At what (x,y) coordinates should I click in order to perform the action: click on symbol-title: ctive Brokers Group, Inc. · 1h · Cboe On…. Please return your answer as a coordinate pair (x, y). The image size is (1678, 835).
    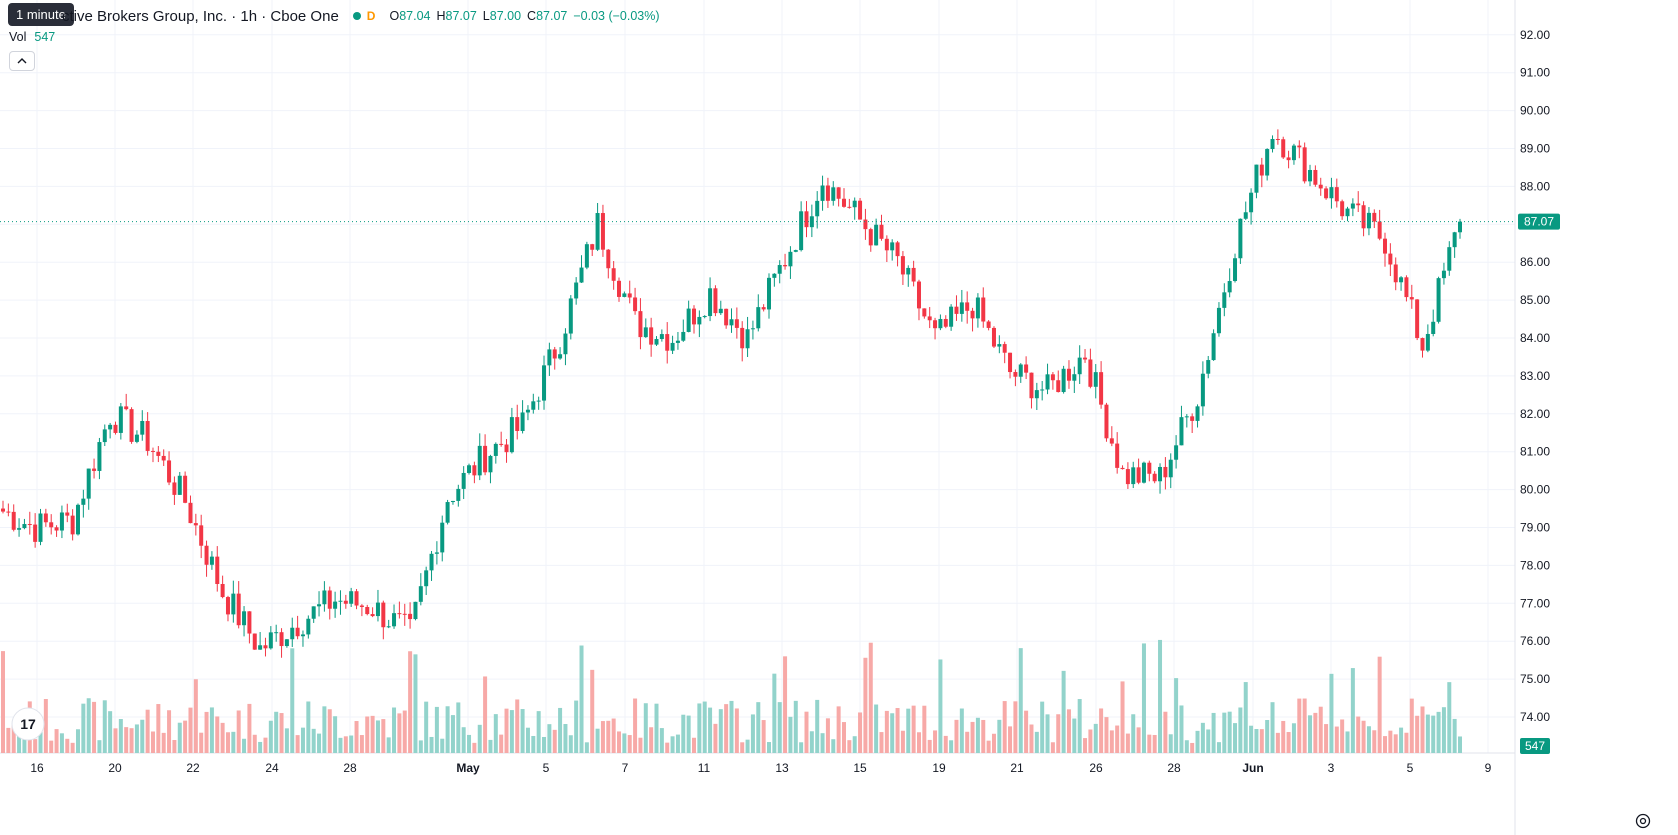
    Looking at the image, I should click on (200, 16).